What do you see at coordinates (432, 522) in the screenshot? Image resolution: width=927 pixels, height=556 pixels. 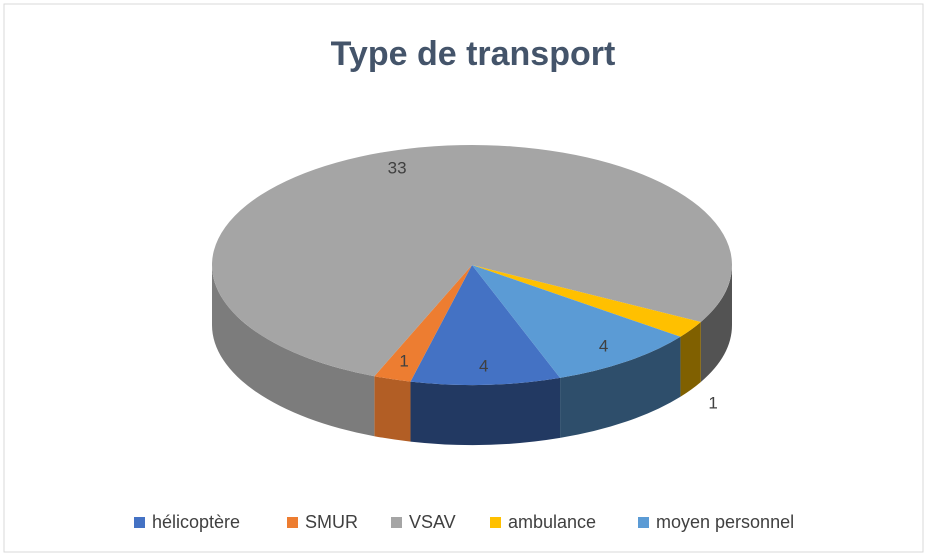 I see `legend-label: VSAV` at bounding box center [432, 522].